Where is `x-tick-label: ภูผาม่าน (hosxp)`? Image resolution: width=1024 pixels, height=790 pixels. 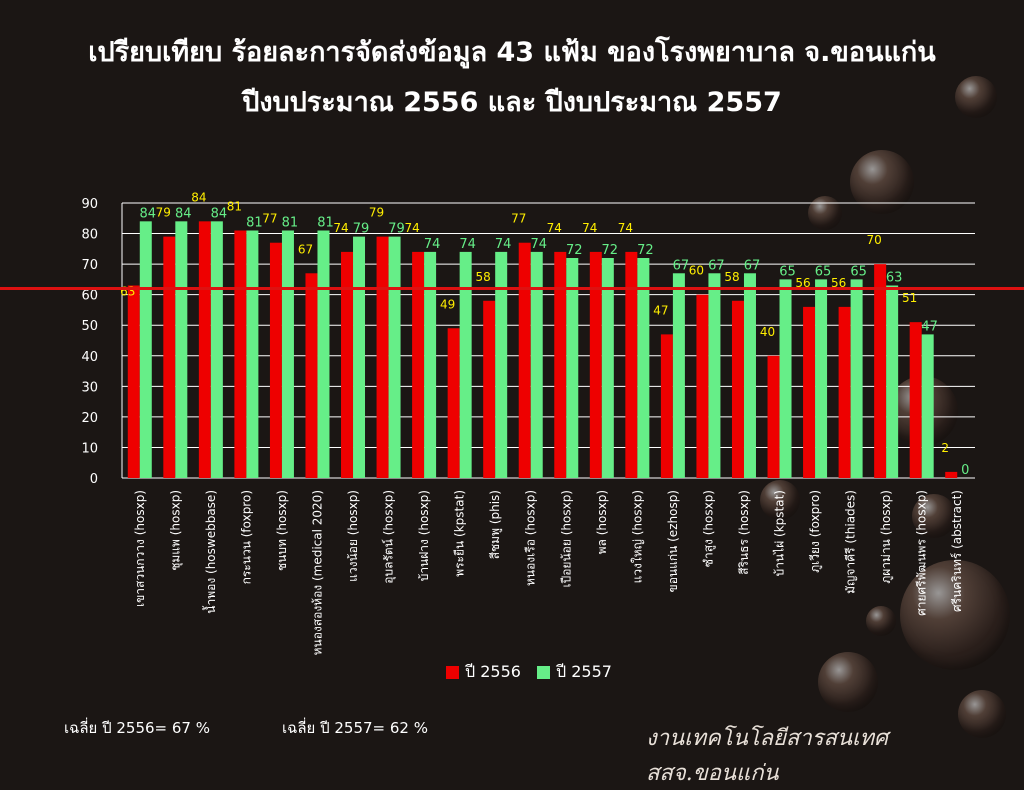 x-tick-label: ภูผาม่าน (hosxp) is located at coordinates (886, 537).